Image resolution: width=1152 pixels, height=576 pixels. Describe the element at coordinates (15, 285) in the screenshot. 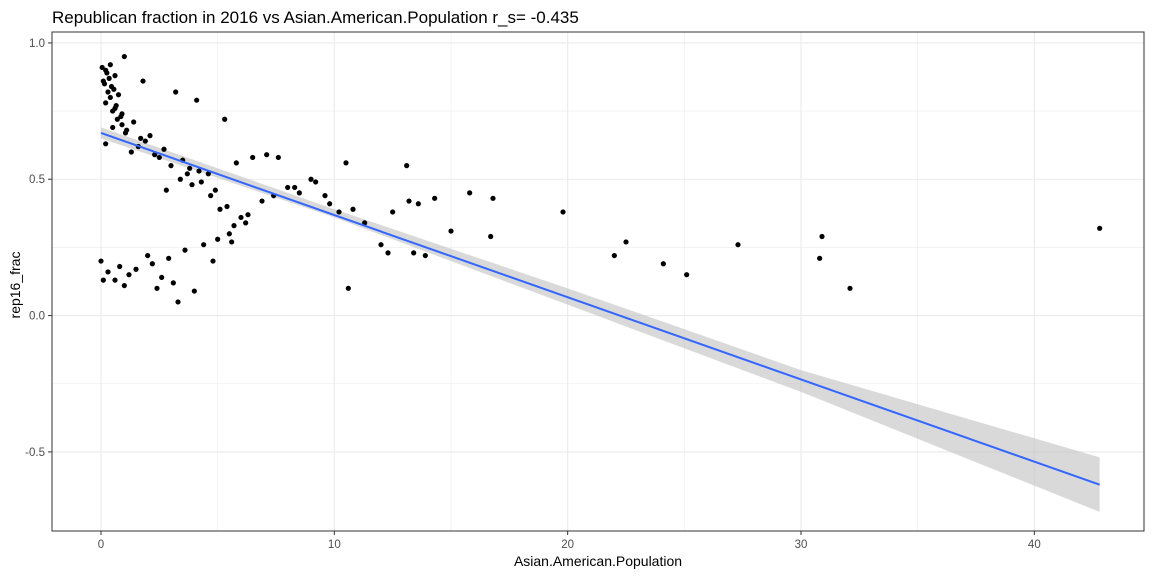

I see `y-axis-label: rep16_frac` at that location.